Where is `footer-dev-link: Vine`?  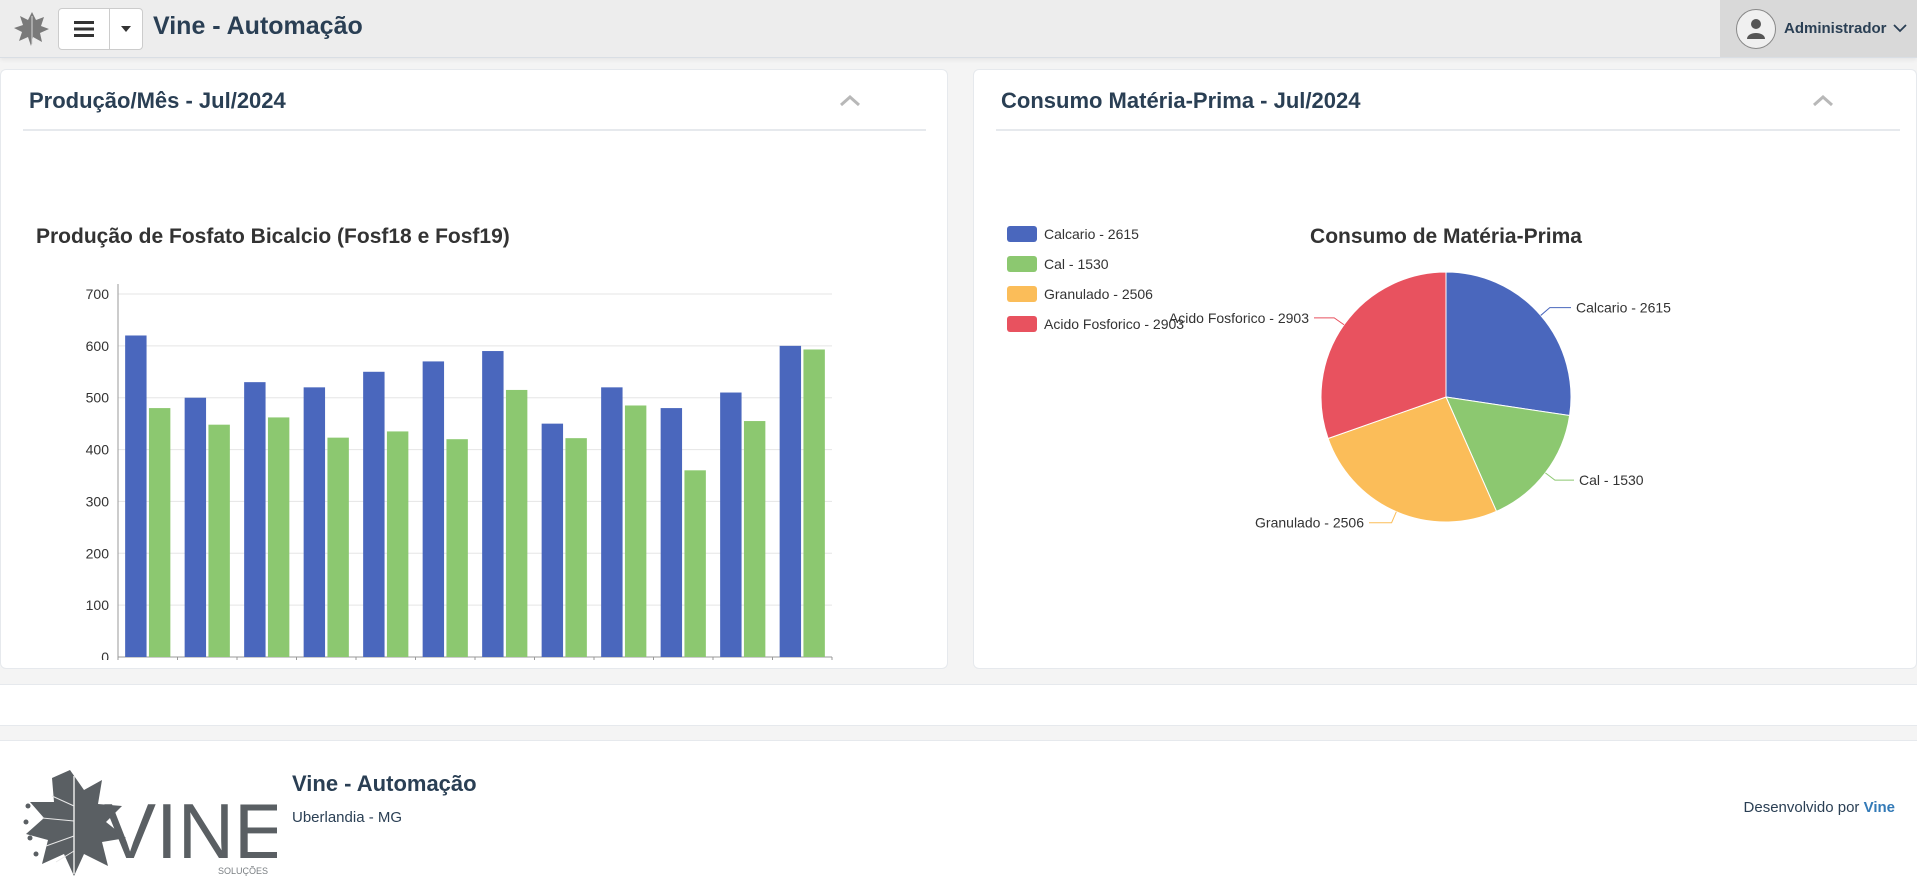
footer-dev-link: Vine is located at coordinates (1879, 807).